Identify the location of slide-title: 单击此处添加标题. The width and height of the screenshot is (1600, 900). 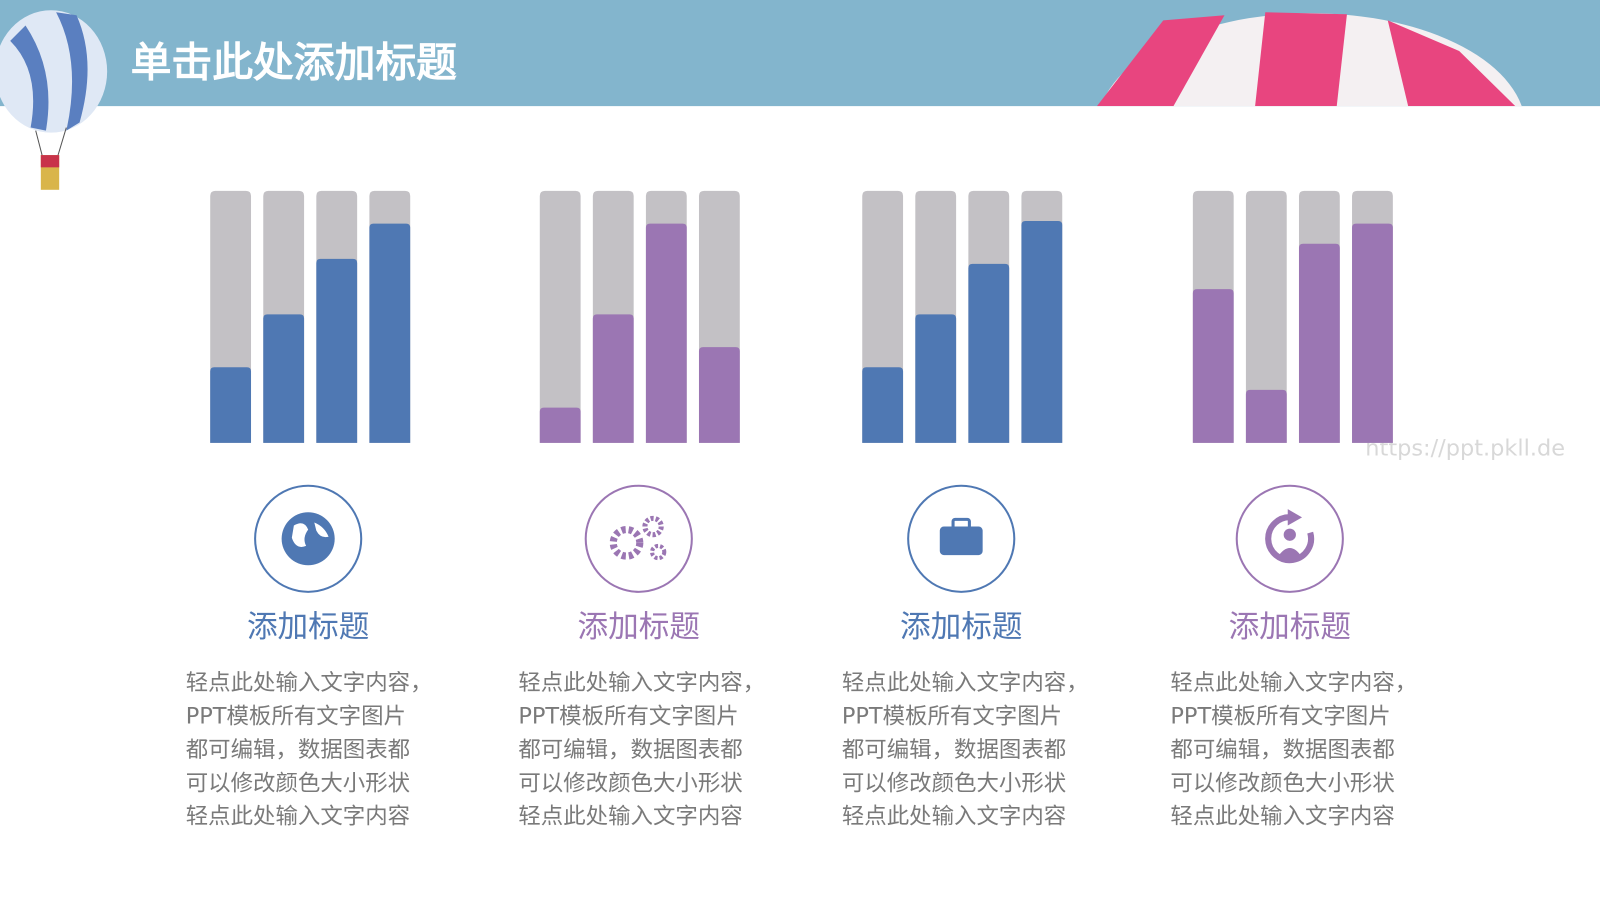
(294, 62).